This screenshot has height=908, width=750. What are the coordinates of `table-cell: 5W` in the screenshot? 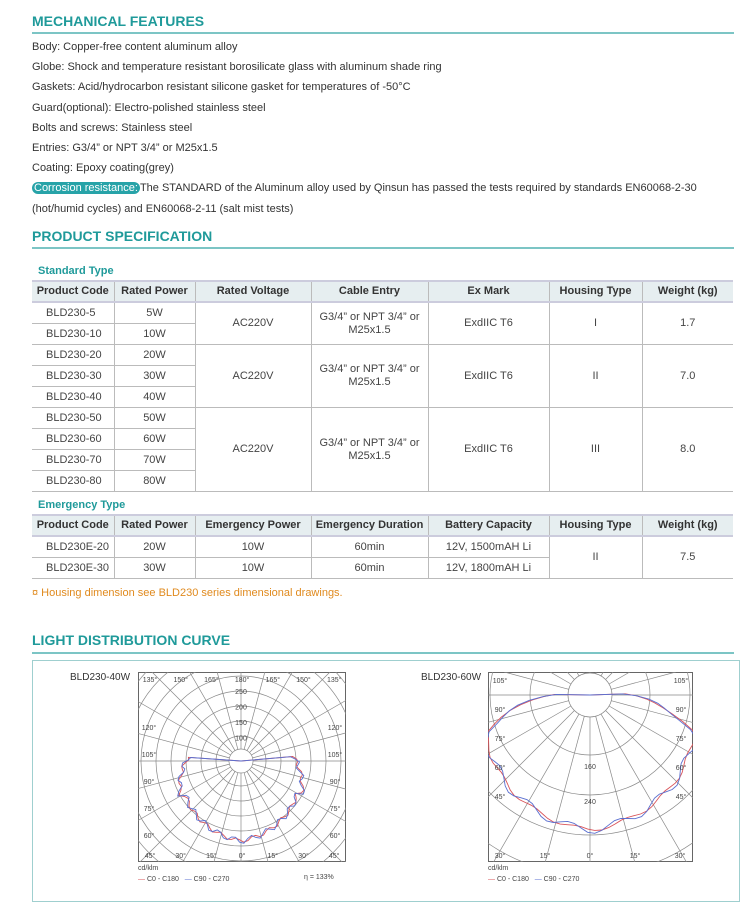 It's located at (154, 313).